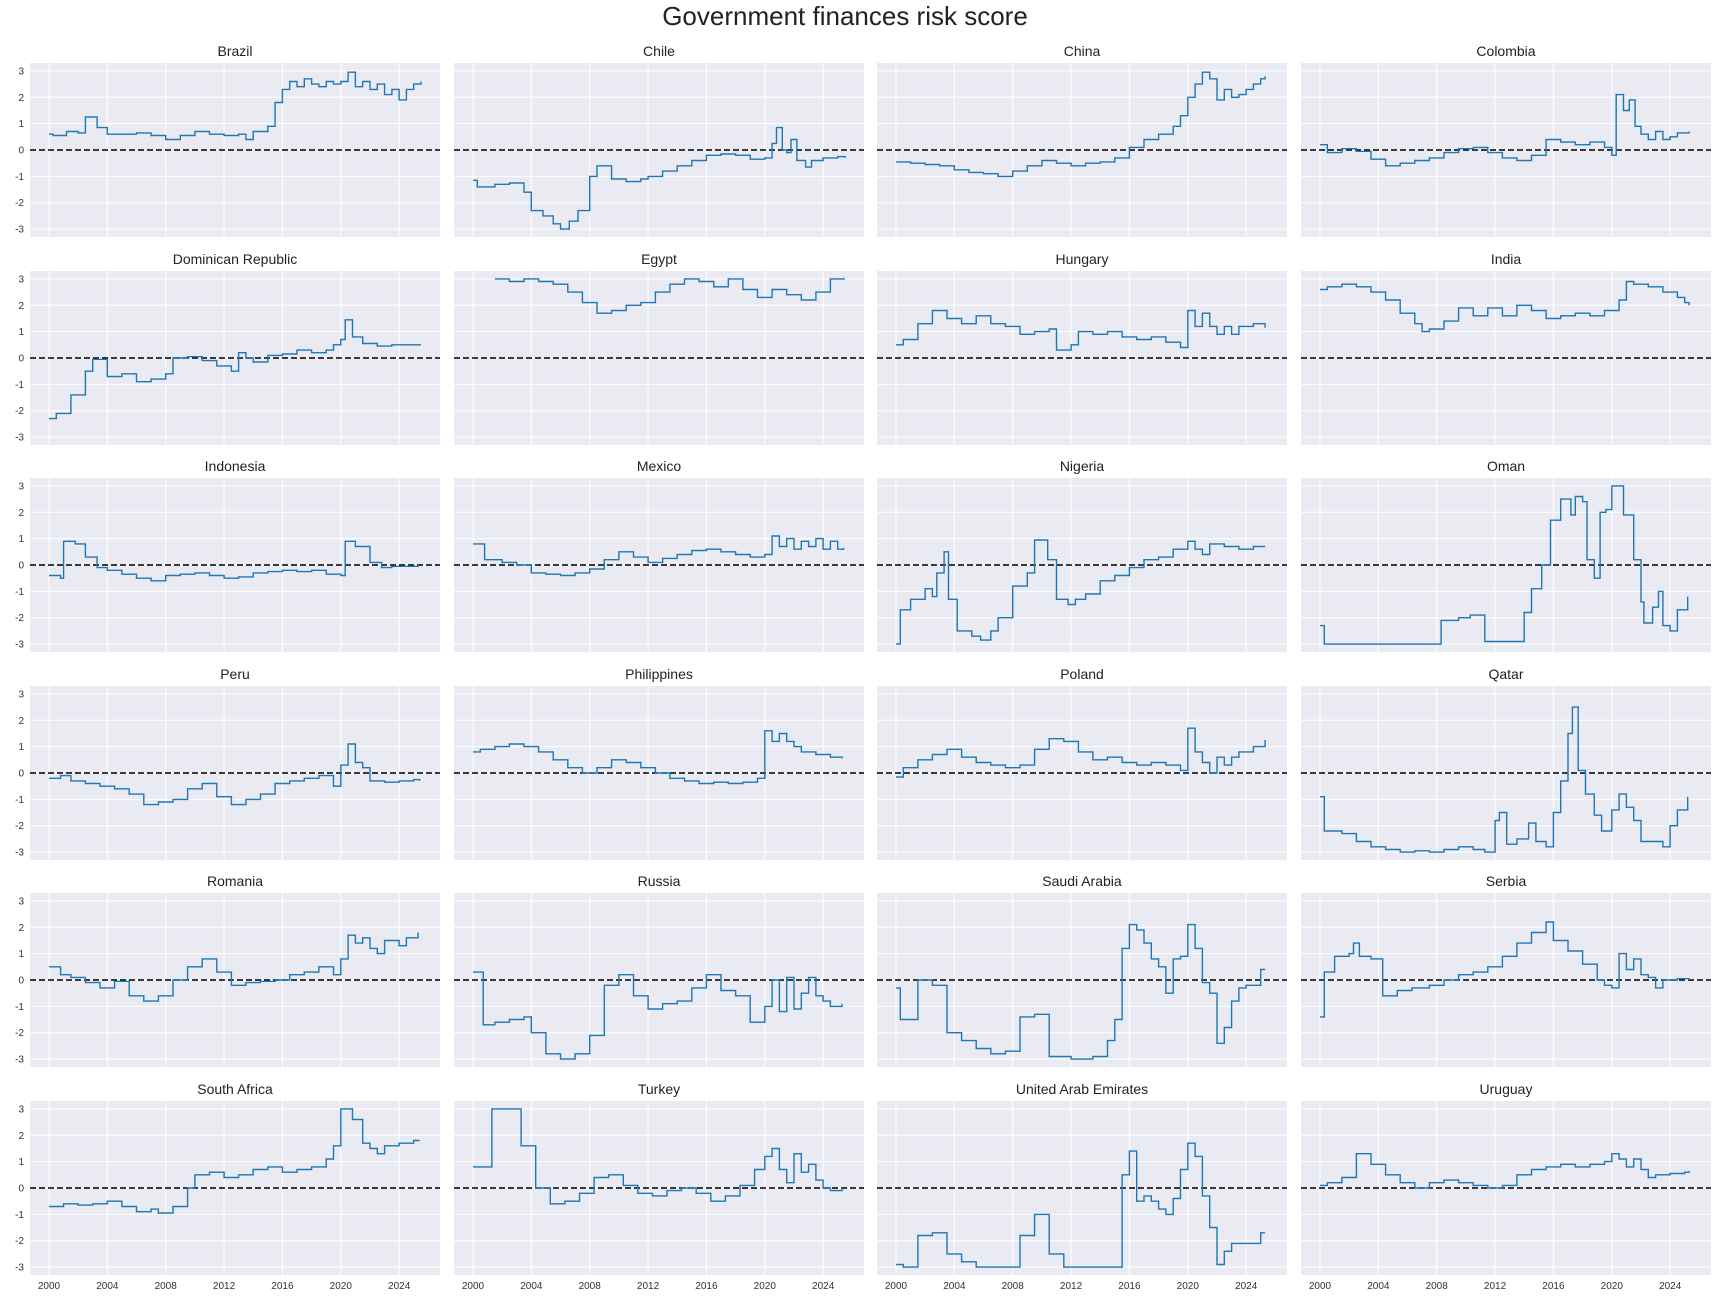  I want to click on panel-indonesia: Indonesia 3 2 1 0 -1 -2 -3, so click(227, 555).